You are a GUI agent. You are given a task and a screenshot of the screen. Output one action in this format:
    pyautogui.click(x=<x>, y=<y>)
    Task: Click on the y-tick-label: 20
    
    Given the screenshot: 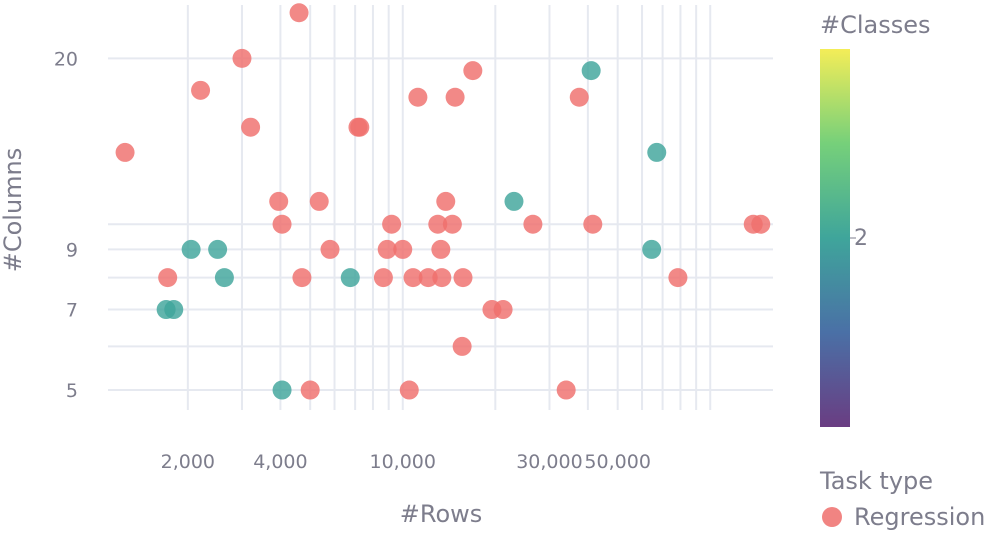 What is the action you would take?
    pyautogui.click(x=66, y=59)
    